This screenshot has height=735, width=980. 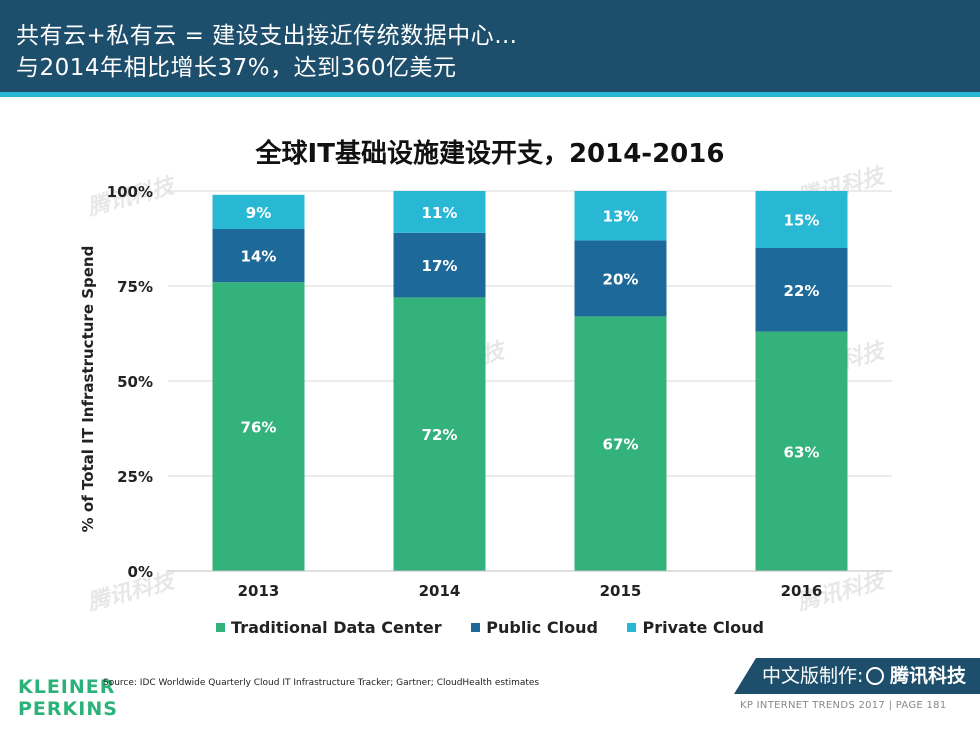 What do you see at coordinates (336, 627) in the screenshot?
I see `legend-label-traditional: Traditional Data Center` at bounding box center [336, 627].